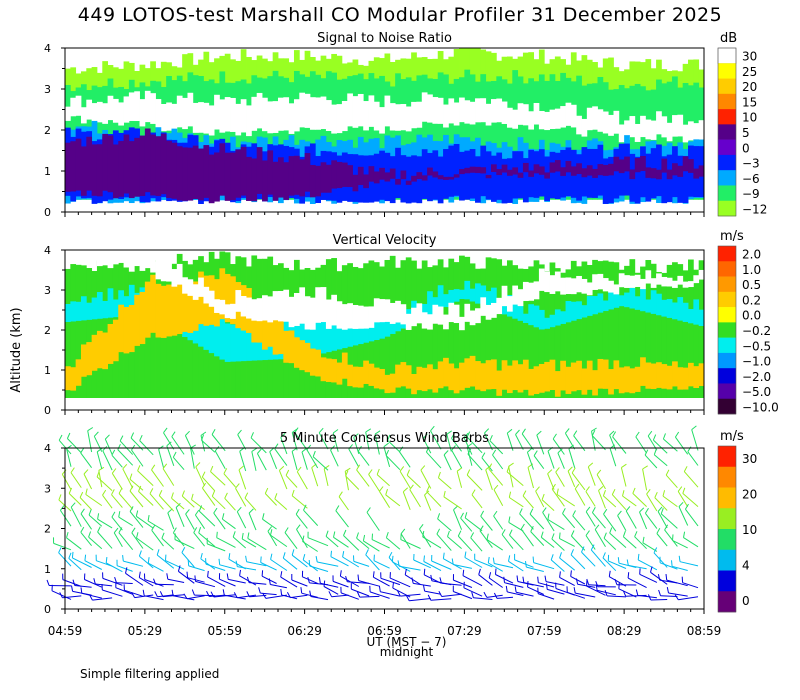  I want to click on colorbar-label-1: 0.2, so click(751, 300).